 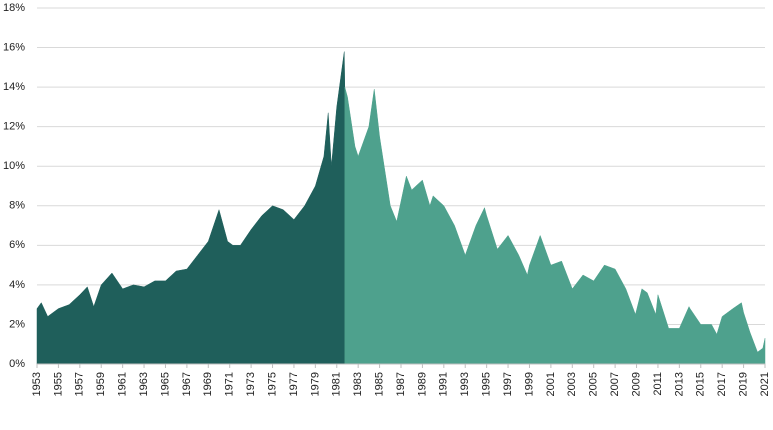 I want to click on x-tick-label: 1997, so click(x=508, y=384).